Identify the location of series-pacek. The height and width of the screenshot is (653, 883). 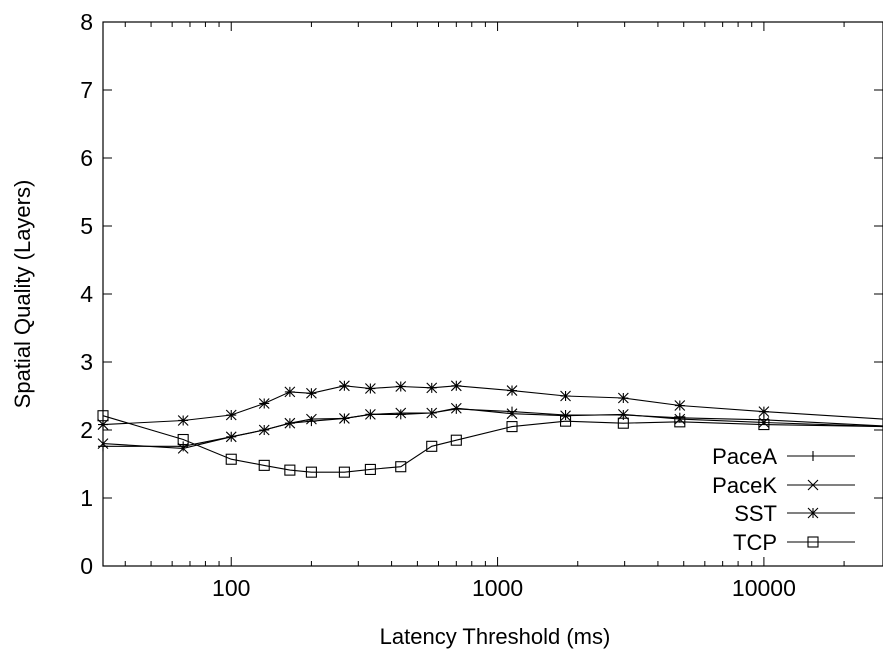
(490, 428).